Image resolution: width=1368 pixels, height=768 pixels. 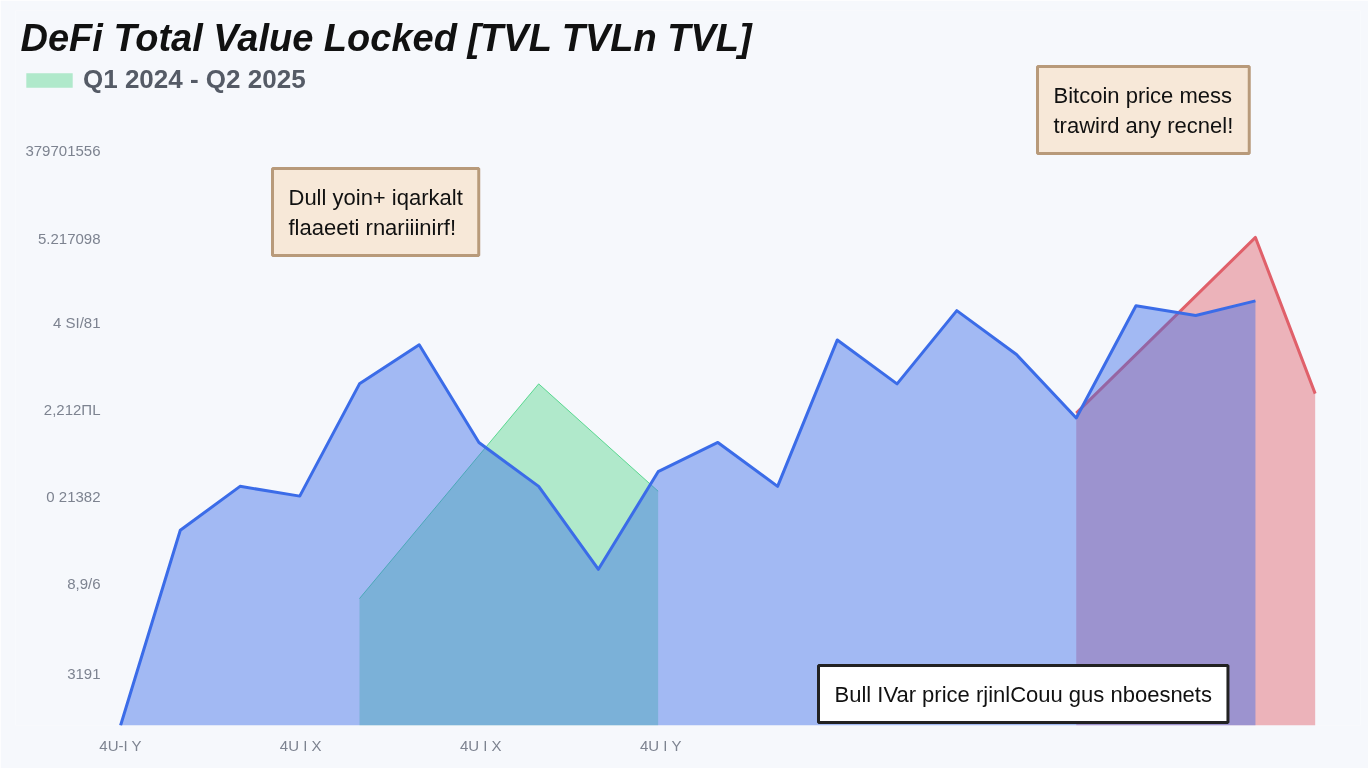 What do you see at coordinates (84, 673) in the screenshot?
I see `annotation: 3191` at bounding box center [84, 673].